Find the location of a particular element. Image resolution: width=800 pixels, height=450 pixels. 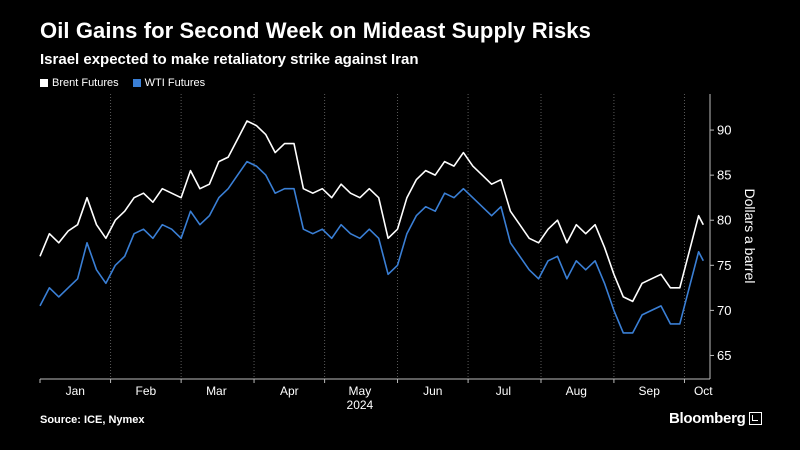

legend-item-brent: Brent Futures is located at coordinates (79, 83).